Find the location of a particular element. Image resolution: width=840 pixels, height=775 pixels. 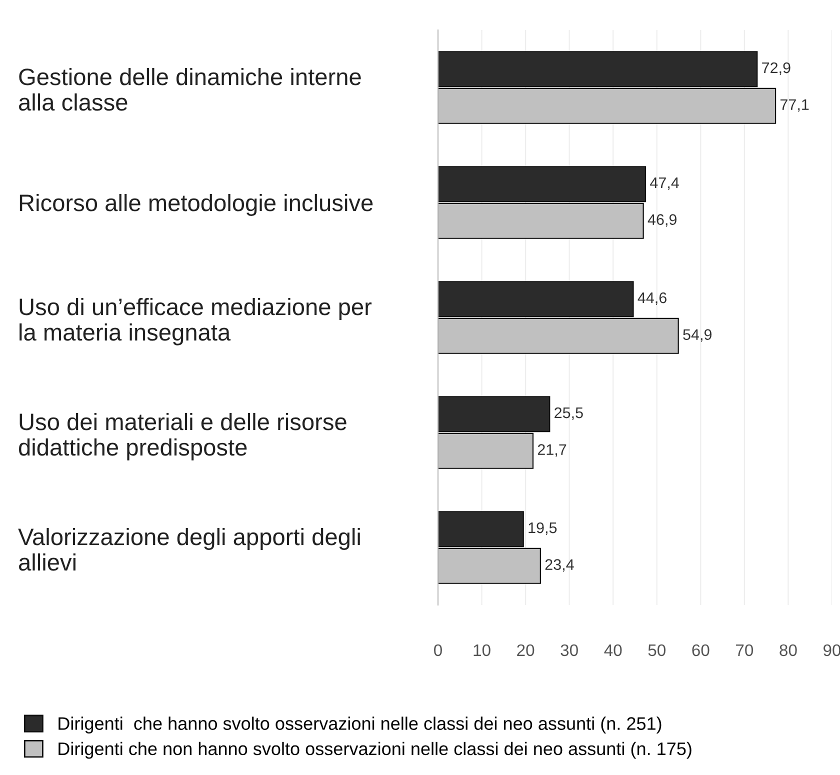

x-tick-label: 40 is located at coordinates (613, 650).